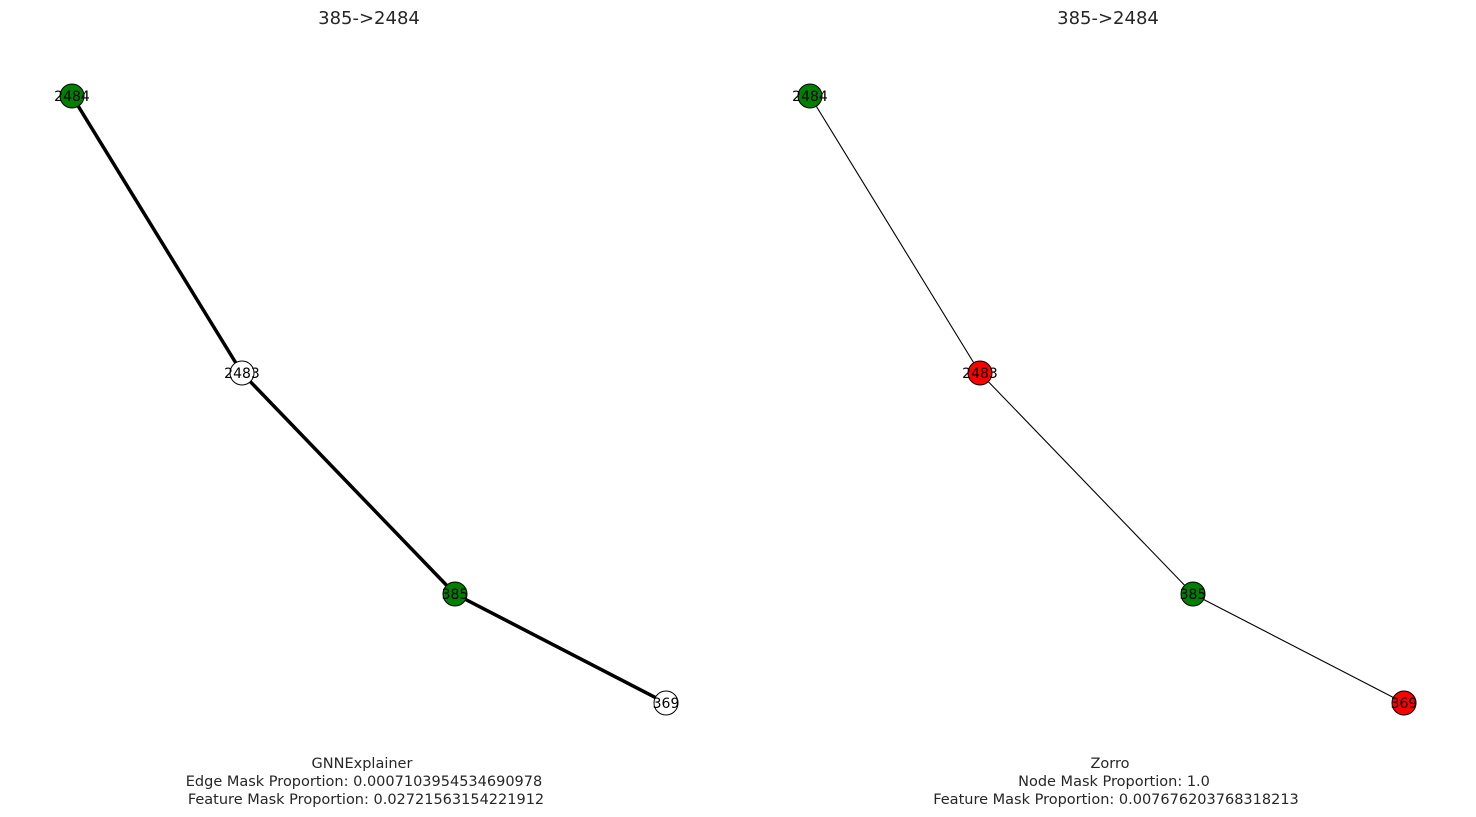 This screenshot has height=817, width=1476. What do you see at coordinates (1109, 764) in the screenshot?
I see `caption-method: Zorro` at bounding box center [1109, 764].